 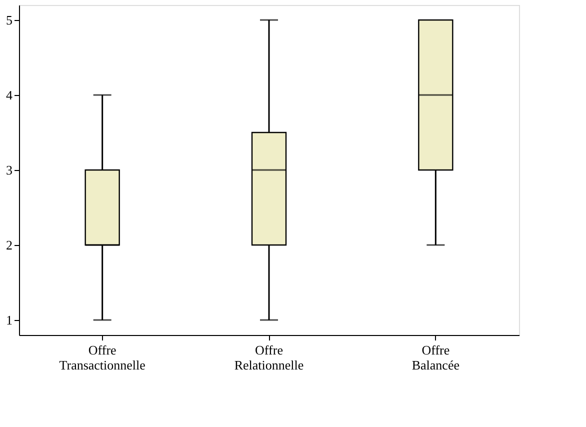 What do you see at coordinates (9, 320) in the screenshot?
I see `y-tick-label: 1` at bounding box center [9, 320].